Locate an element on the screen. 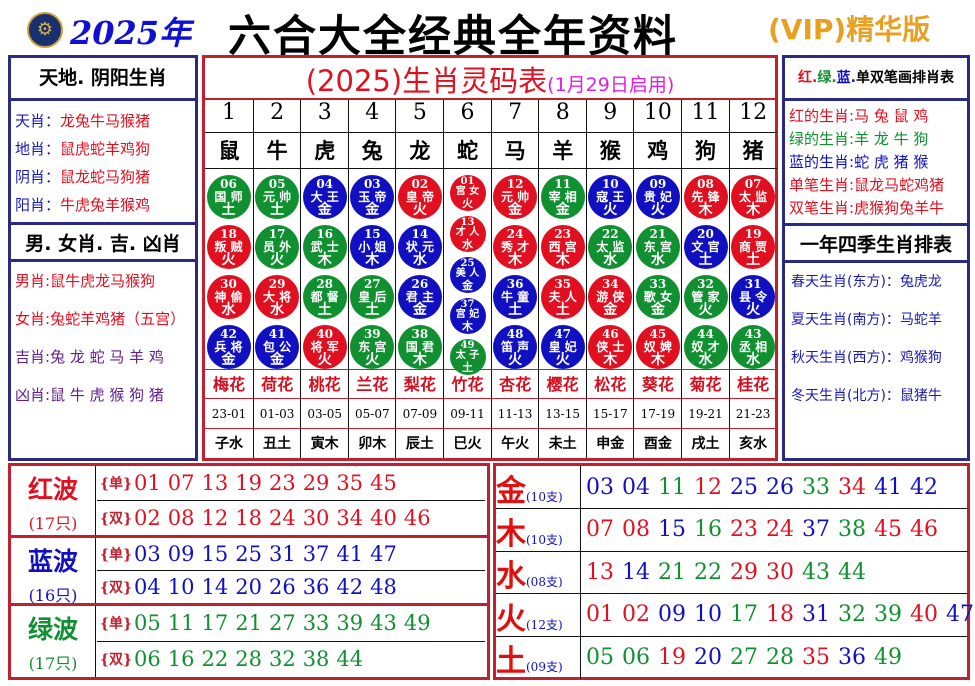 Image resolution: width=975 pixels, height=686 pixels. branch-element: 子水 is located at coordinates (229, 444).